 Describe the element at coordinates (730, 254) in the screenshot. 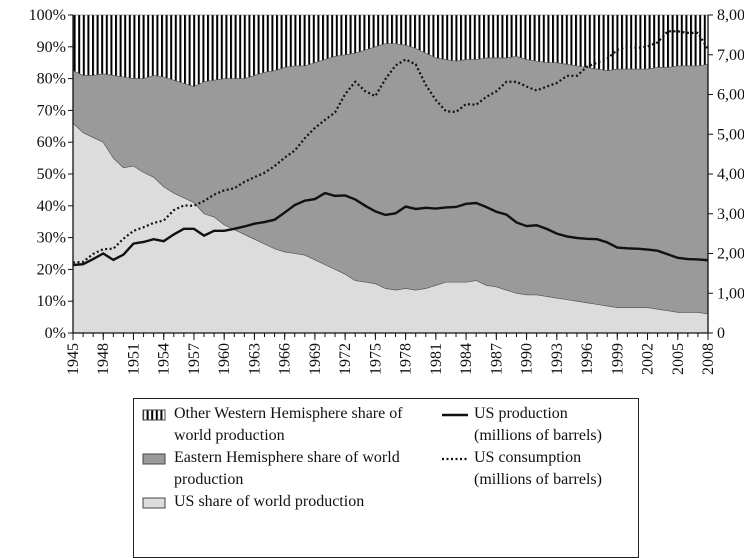

I see `y2-tick-label: 2,000` at that location.